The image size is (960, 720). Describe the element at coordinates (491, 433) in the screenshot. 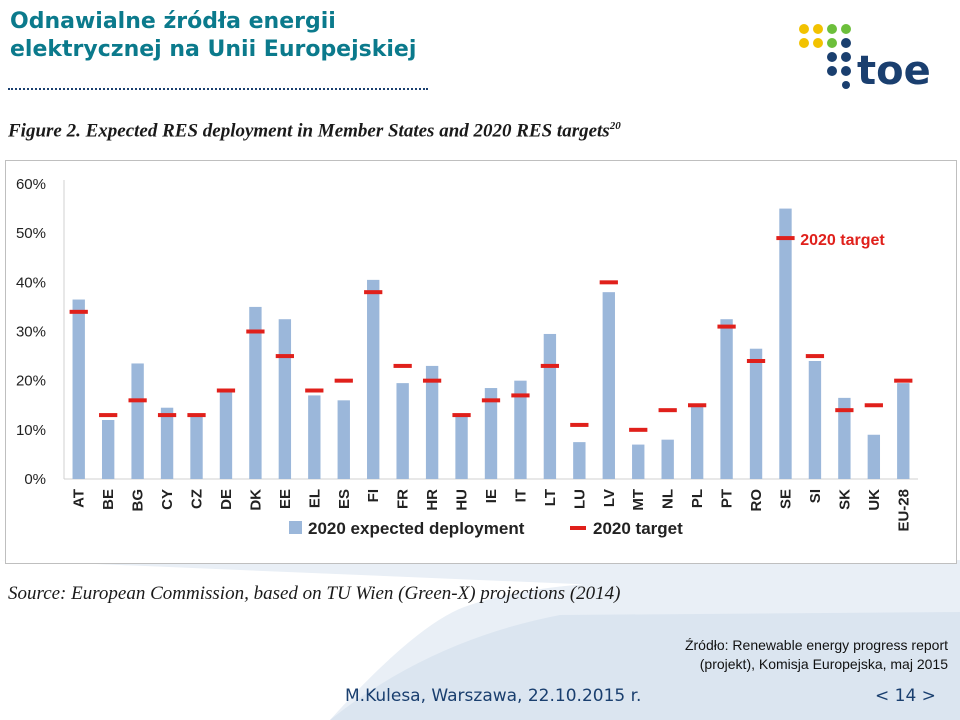

I see `bar-ie` at that location.